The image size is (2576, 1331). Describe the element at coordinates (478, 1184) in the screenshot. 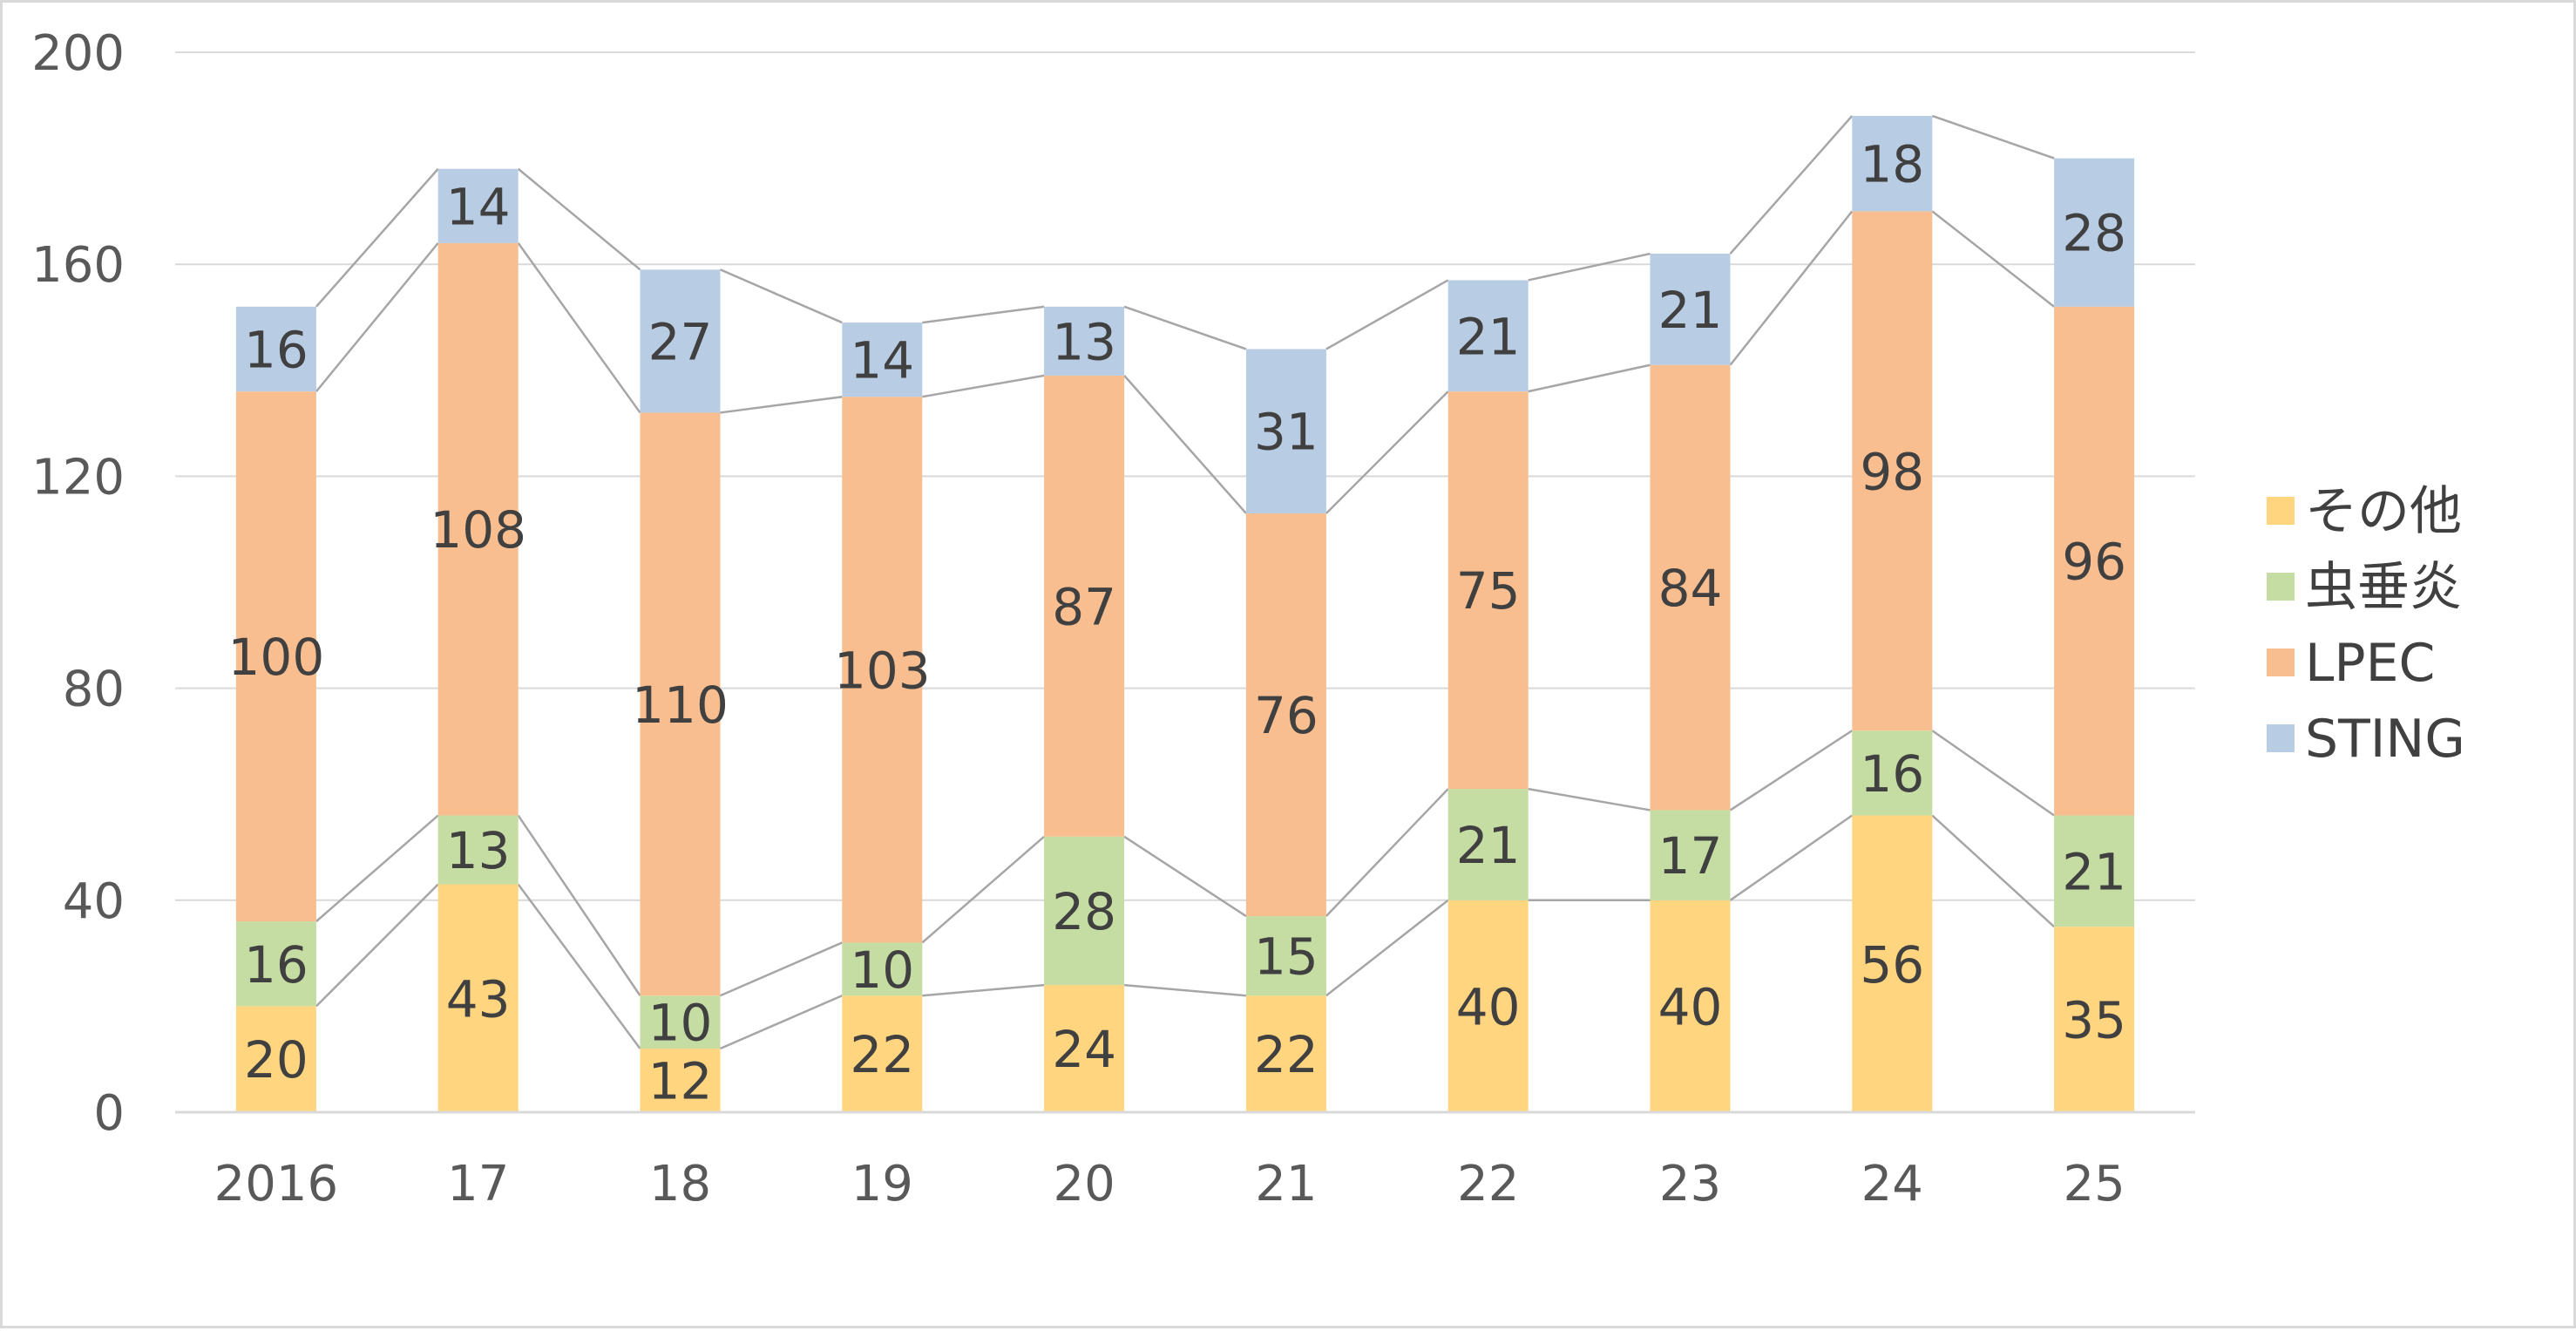

I see `x-tick-label: 17` at that location.